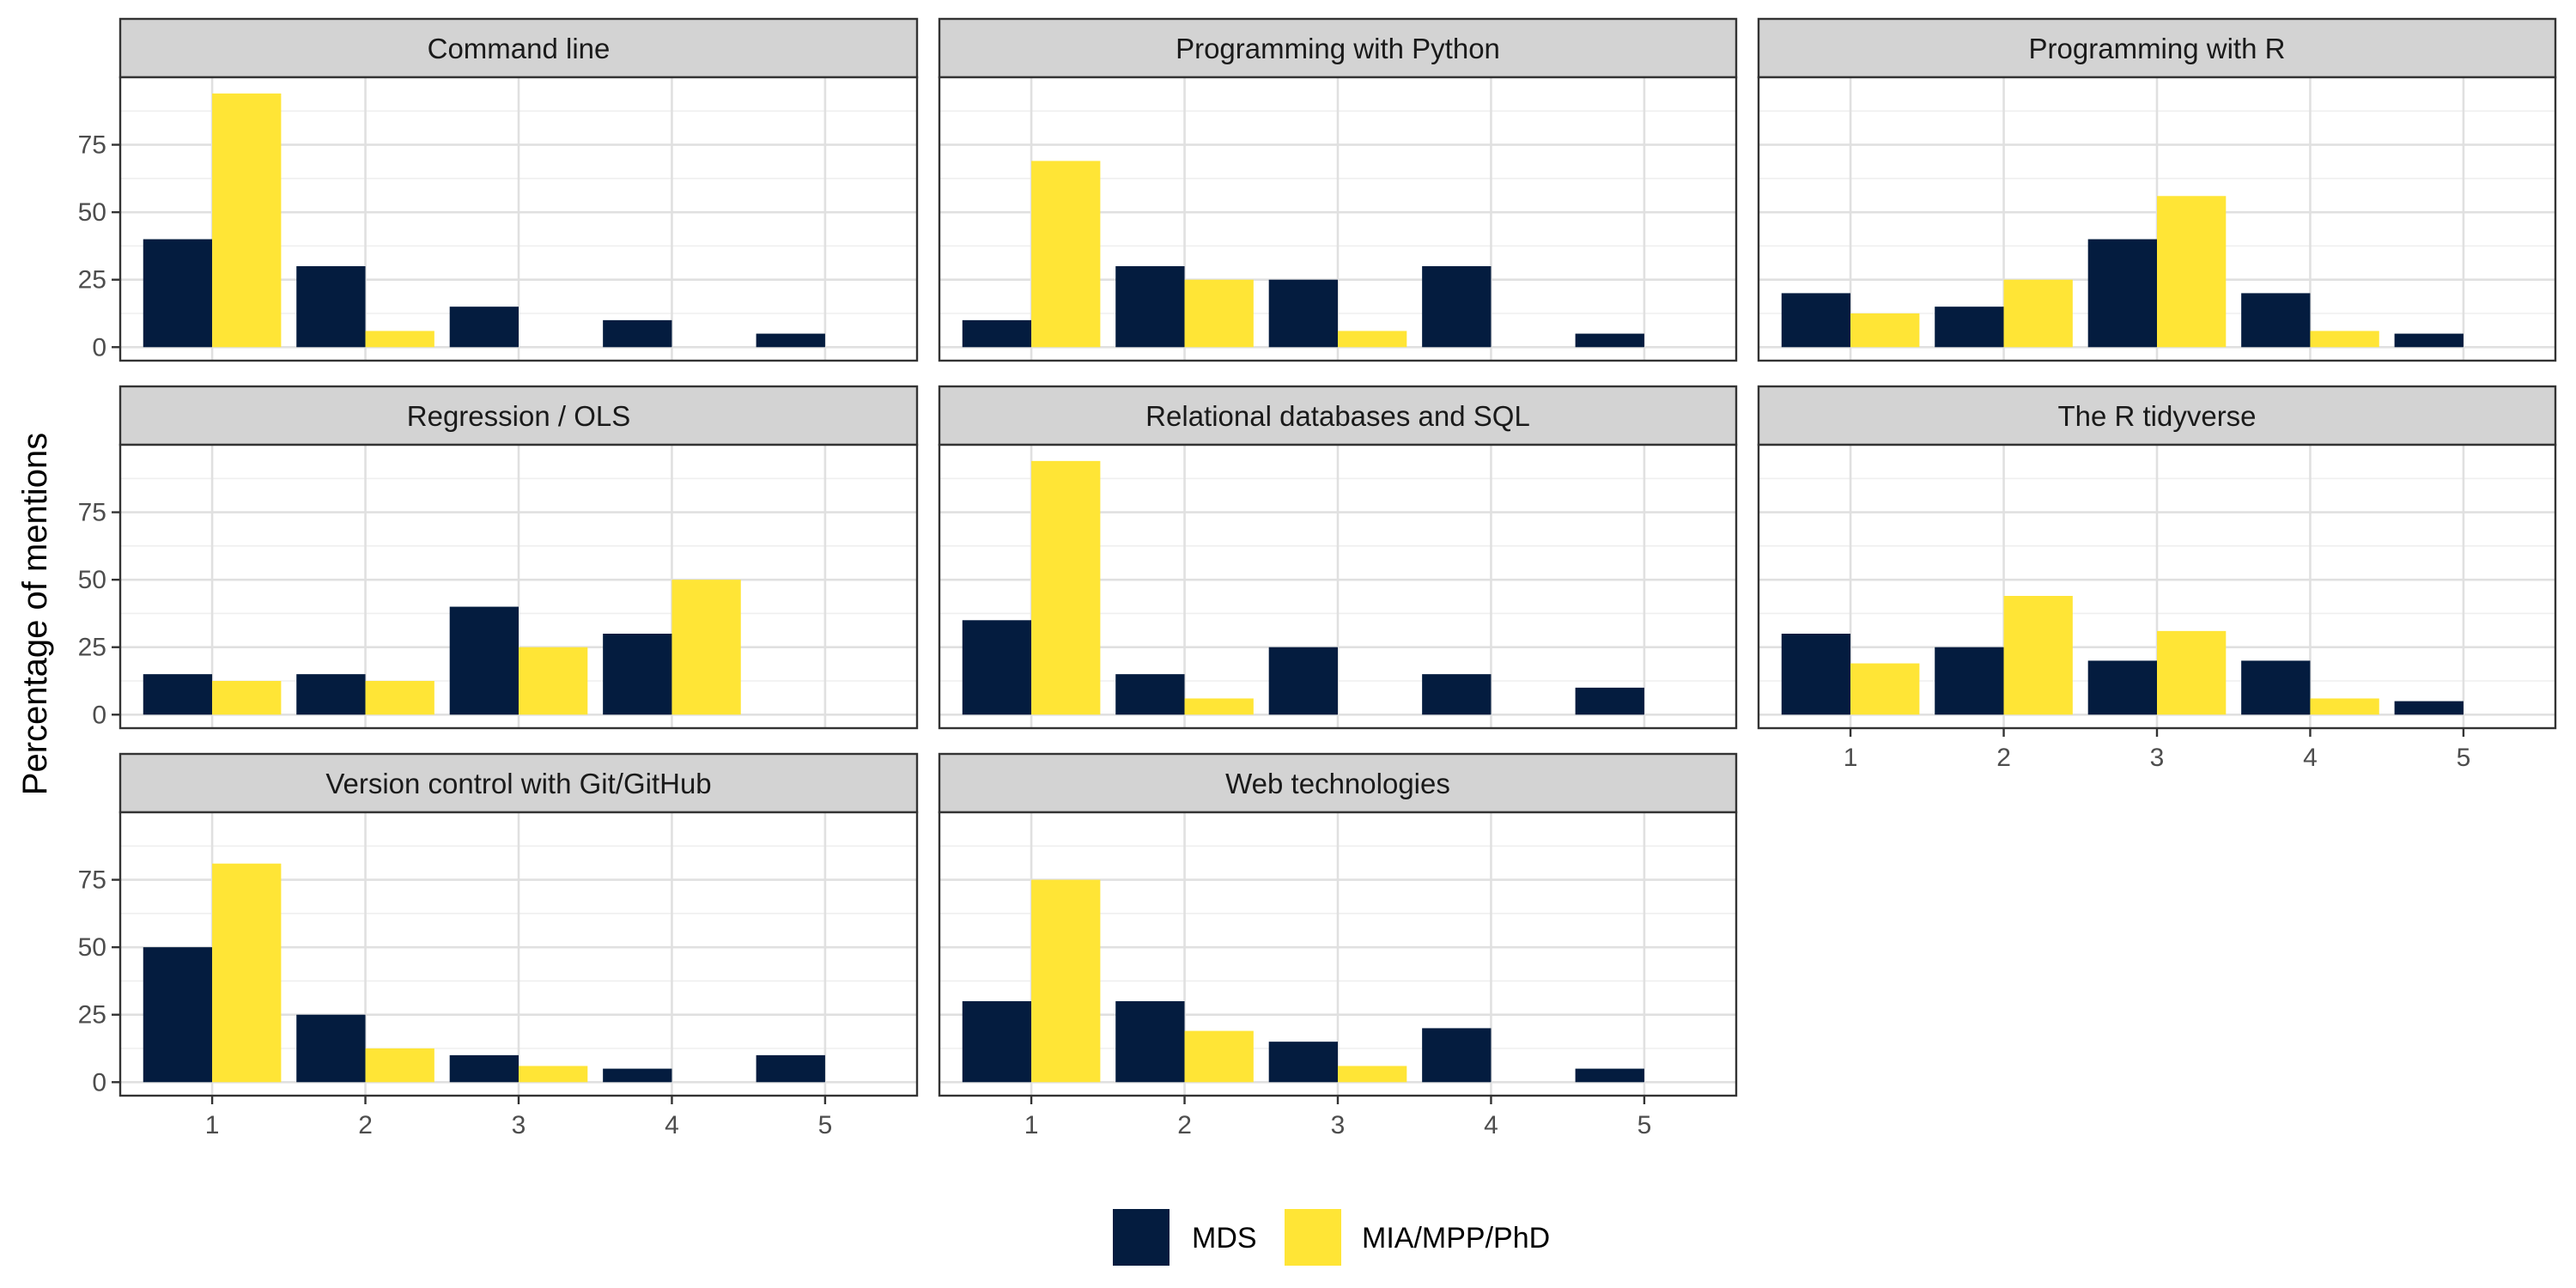 Image resolution: width=2576 pixels, height=1288 pixels. I want to click on y-axis-title: Percentage of mentions, so click(35, 614).